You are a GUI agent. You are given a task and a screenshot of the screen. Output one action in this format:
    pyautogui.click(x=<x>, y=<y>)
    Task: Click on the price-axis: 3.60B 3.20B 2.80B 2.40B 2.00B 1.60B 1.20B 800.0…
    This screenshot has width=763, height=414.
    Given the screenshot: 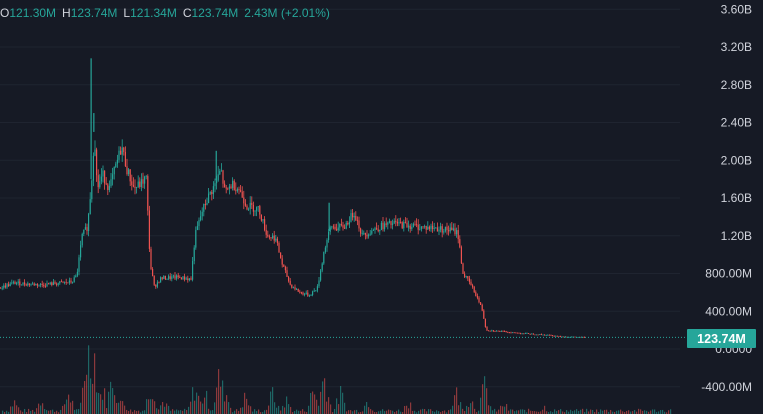 What is the action you would take?
    pyautogui.click(x=726, y=198)
    